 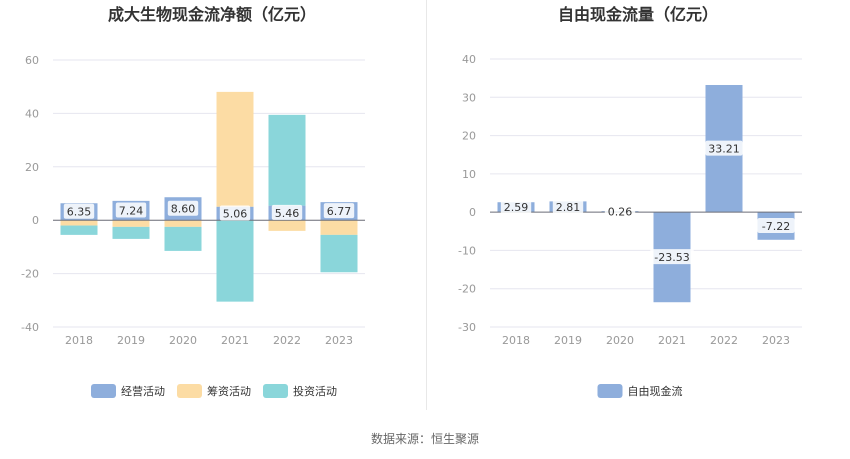 I want to click on data-label: 0.26, so click(x=620, y=212).